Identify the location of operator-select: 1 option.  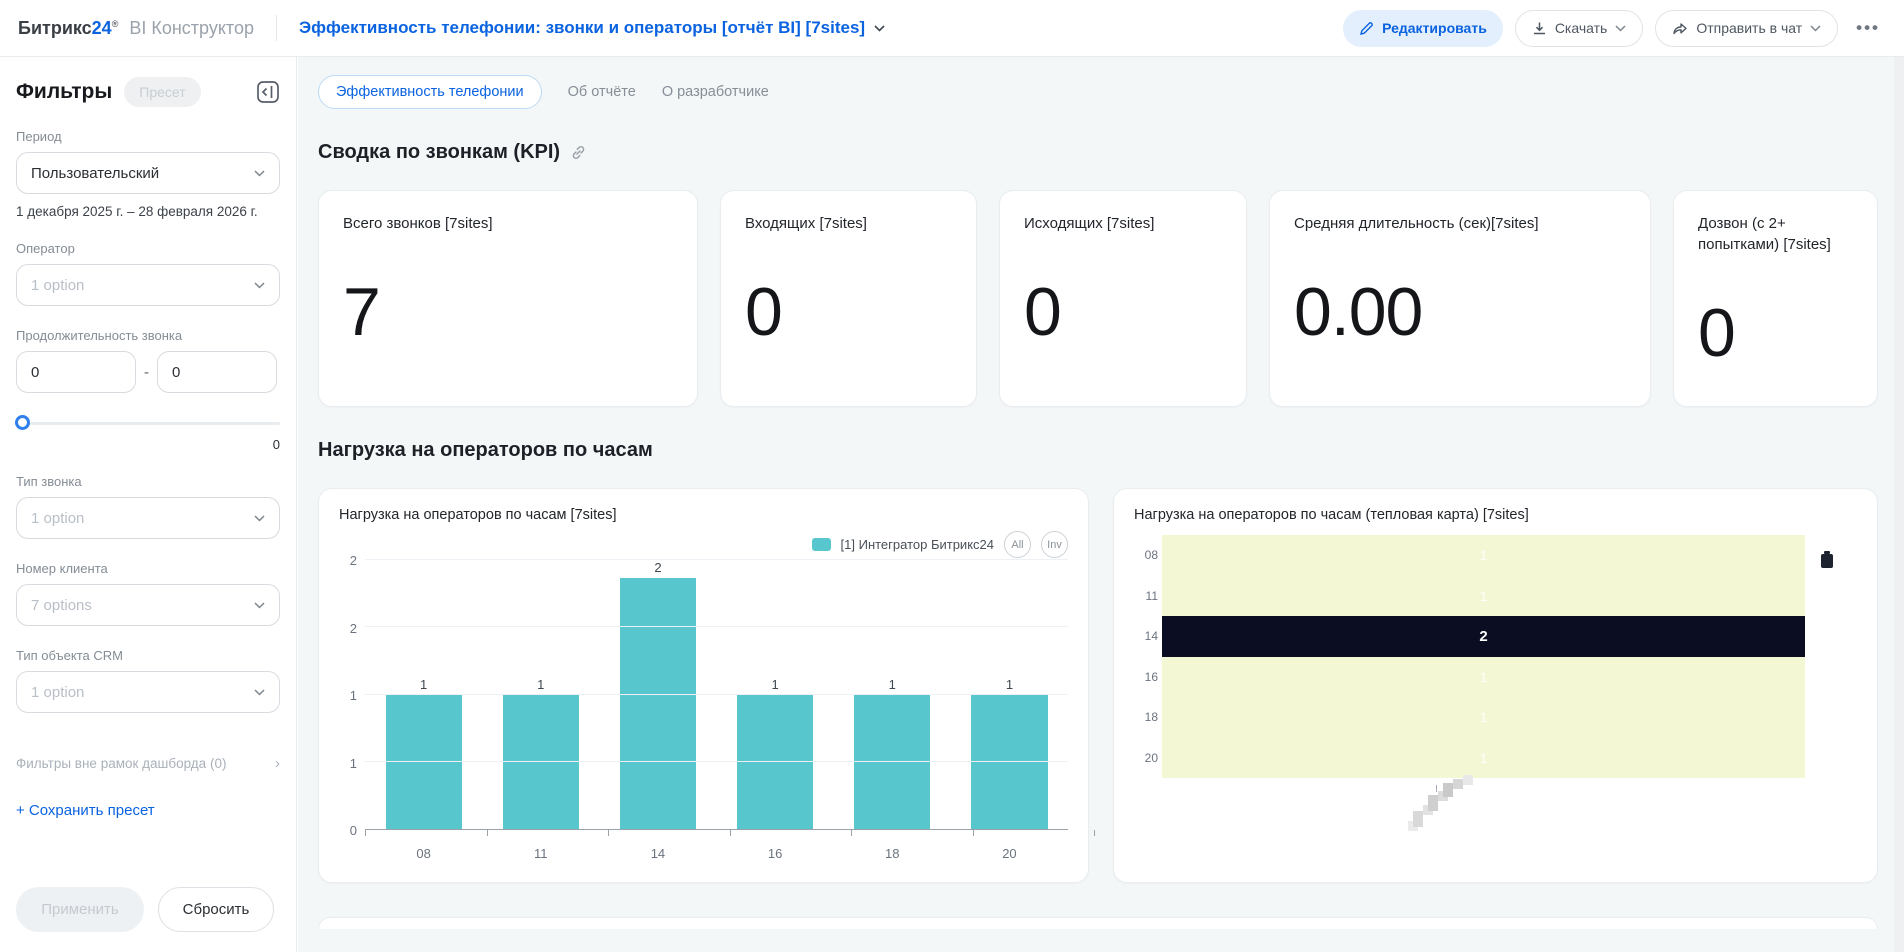
(148, 285).